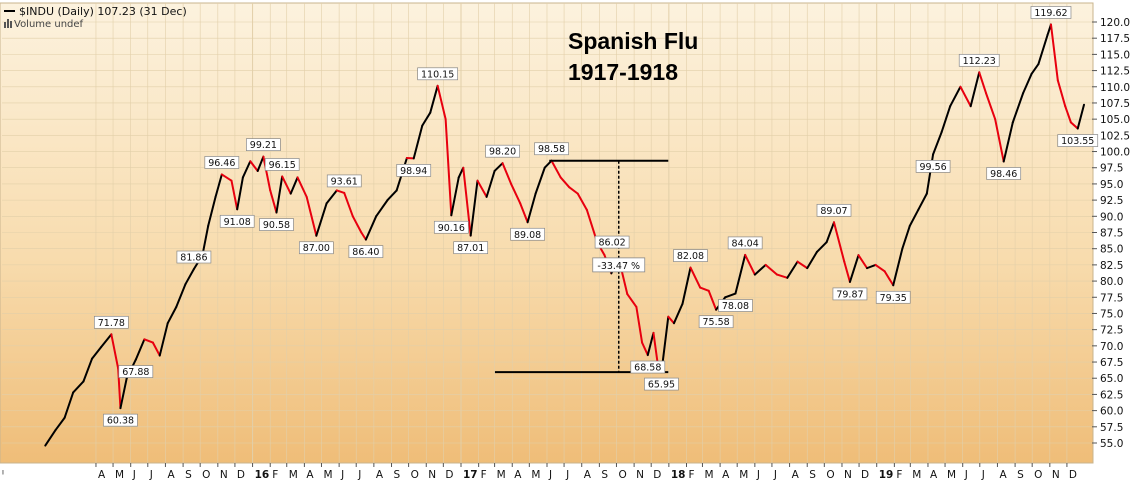 The height and width of the screenshot is (484, 1130). What do you see at coordinates (933, 166) in the screenshot?
I see `point-label: 99.56` at bounding box center [933, 166].